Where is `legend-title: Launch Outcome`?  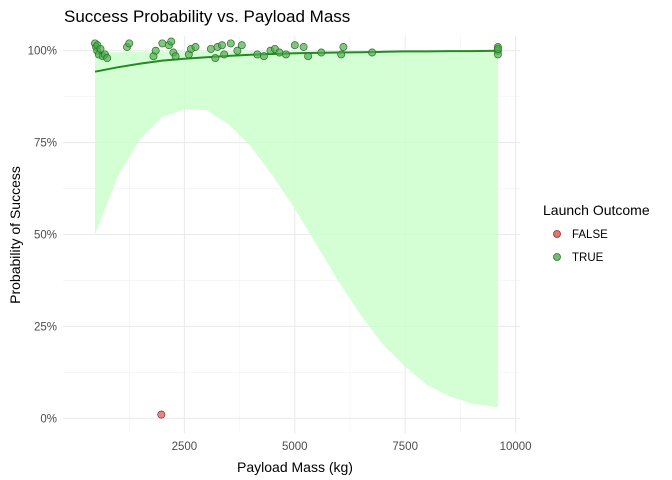
legend-title: Launch Outcome is located at coordinates (596, 210).